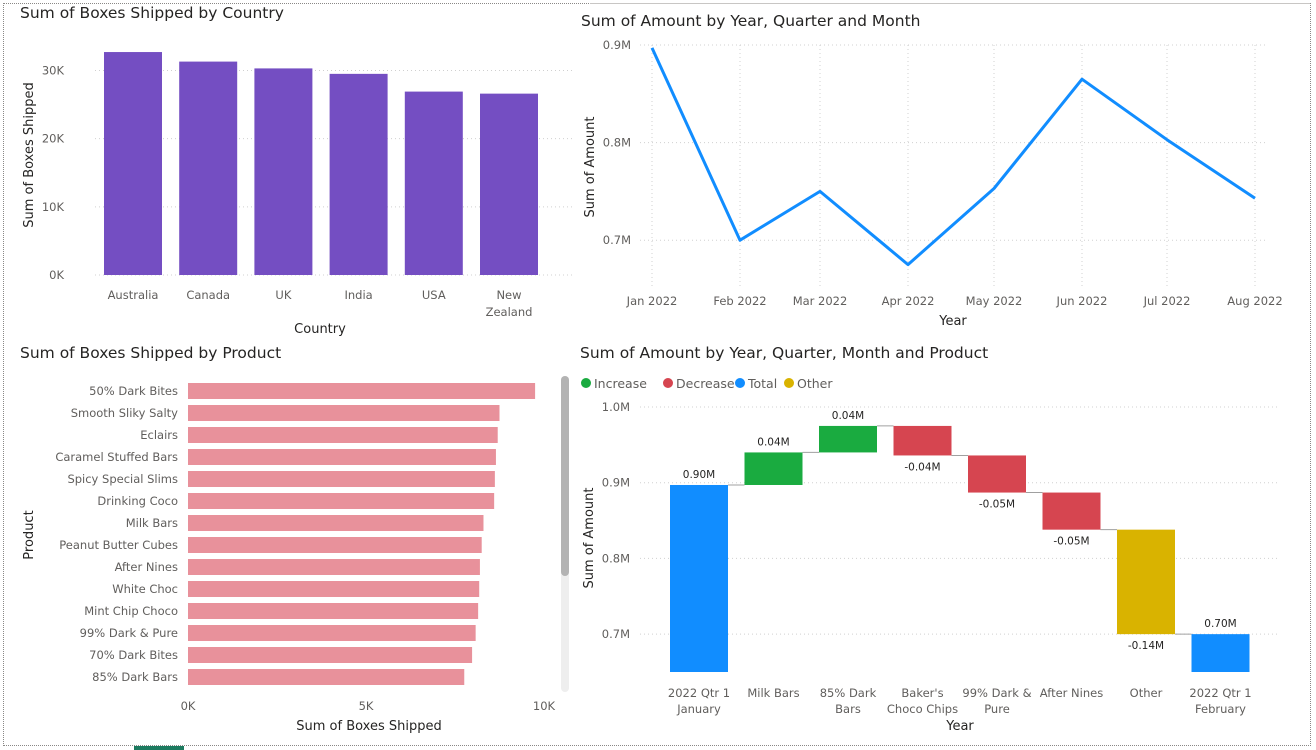  What do you see at coordinates (773, 693) in the screenshot?
I see `x-tick-label: Milk Bars` at bounding box center [773, 693].